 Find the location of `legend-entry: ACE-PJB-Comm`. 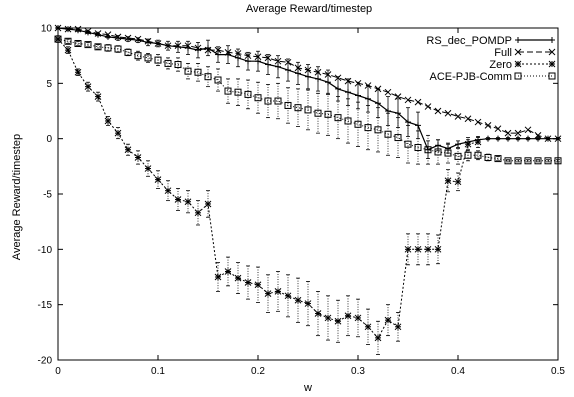

legend-entry: ACE-PJB-Comm is located at coordinates (492, 77).